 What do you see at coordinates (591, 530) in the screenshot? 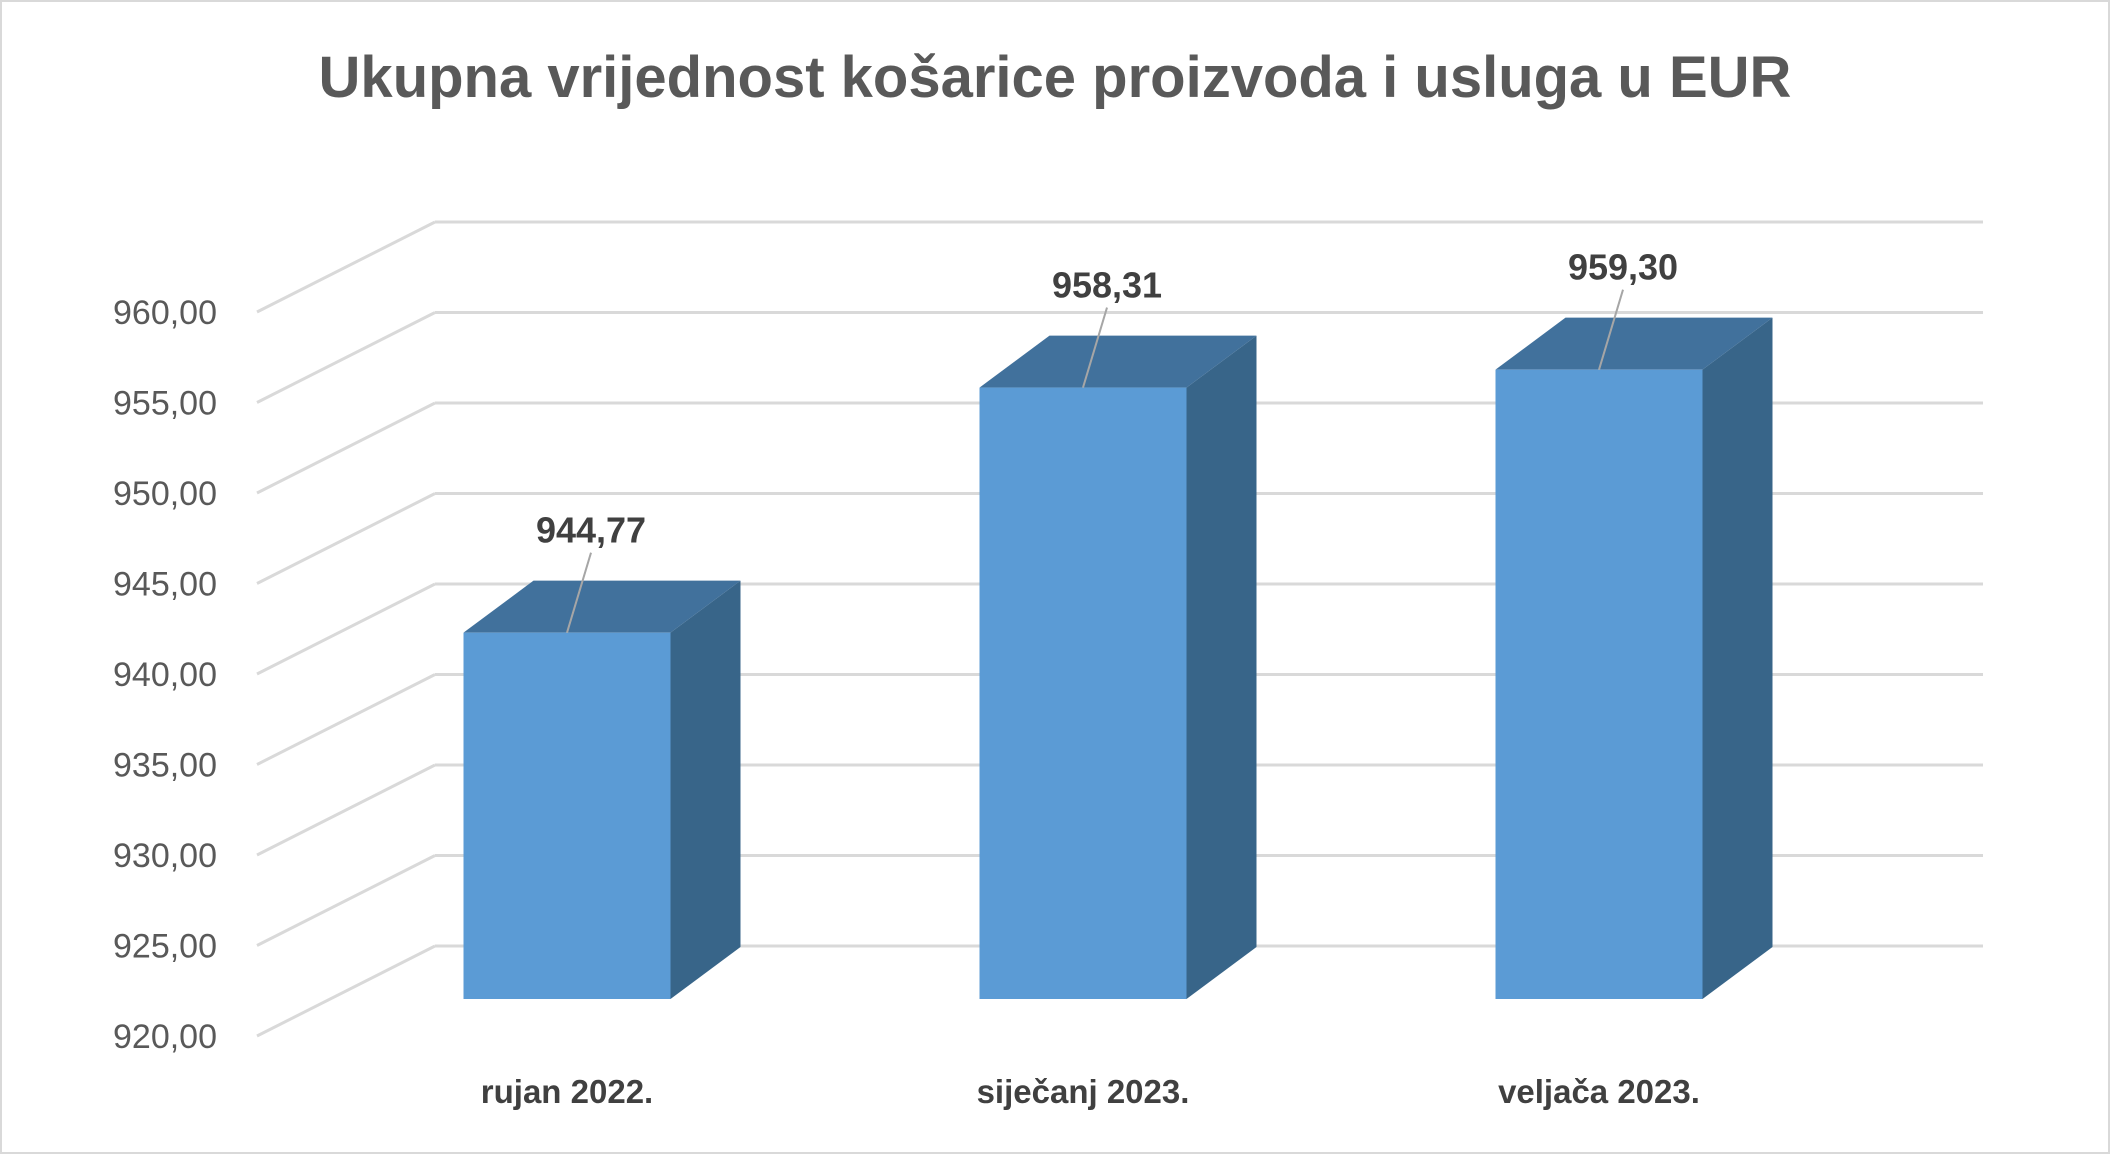
I see `data-label: 944,77` at bounding box center [591, 530].